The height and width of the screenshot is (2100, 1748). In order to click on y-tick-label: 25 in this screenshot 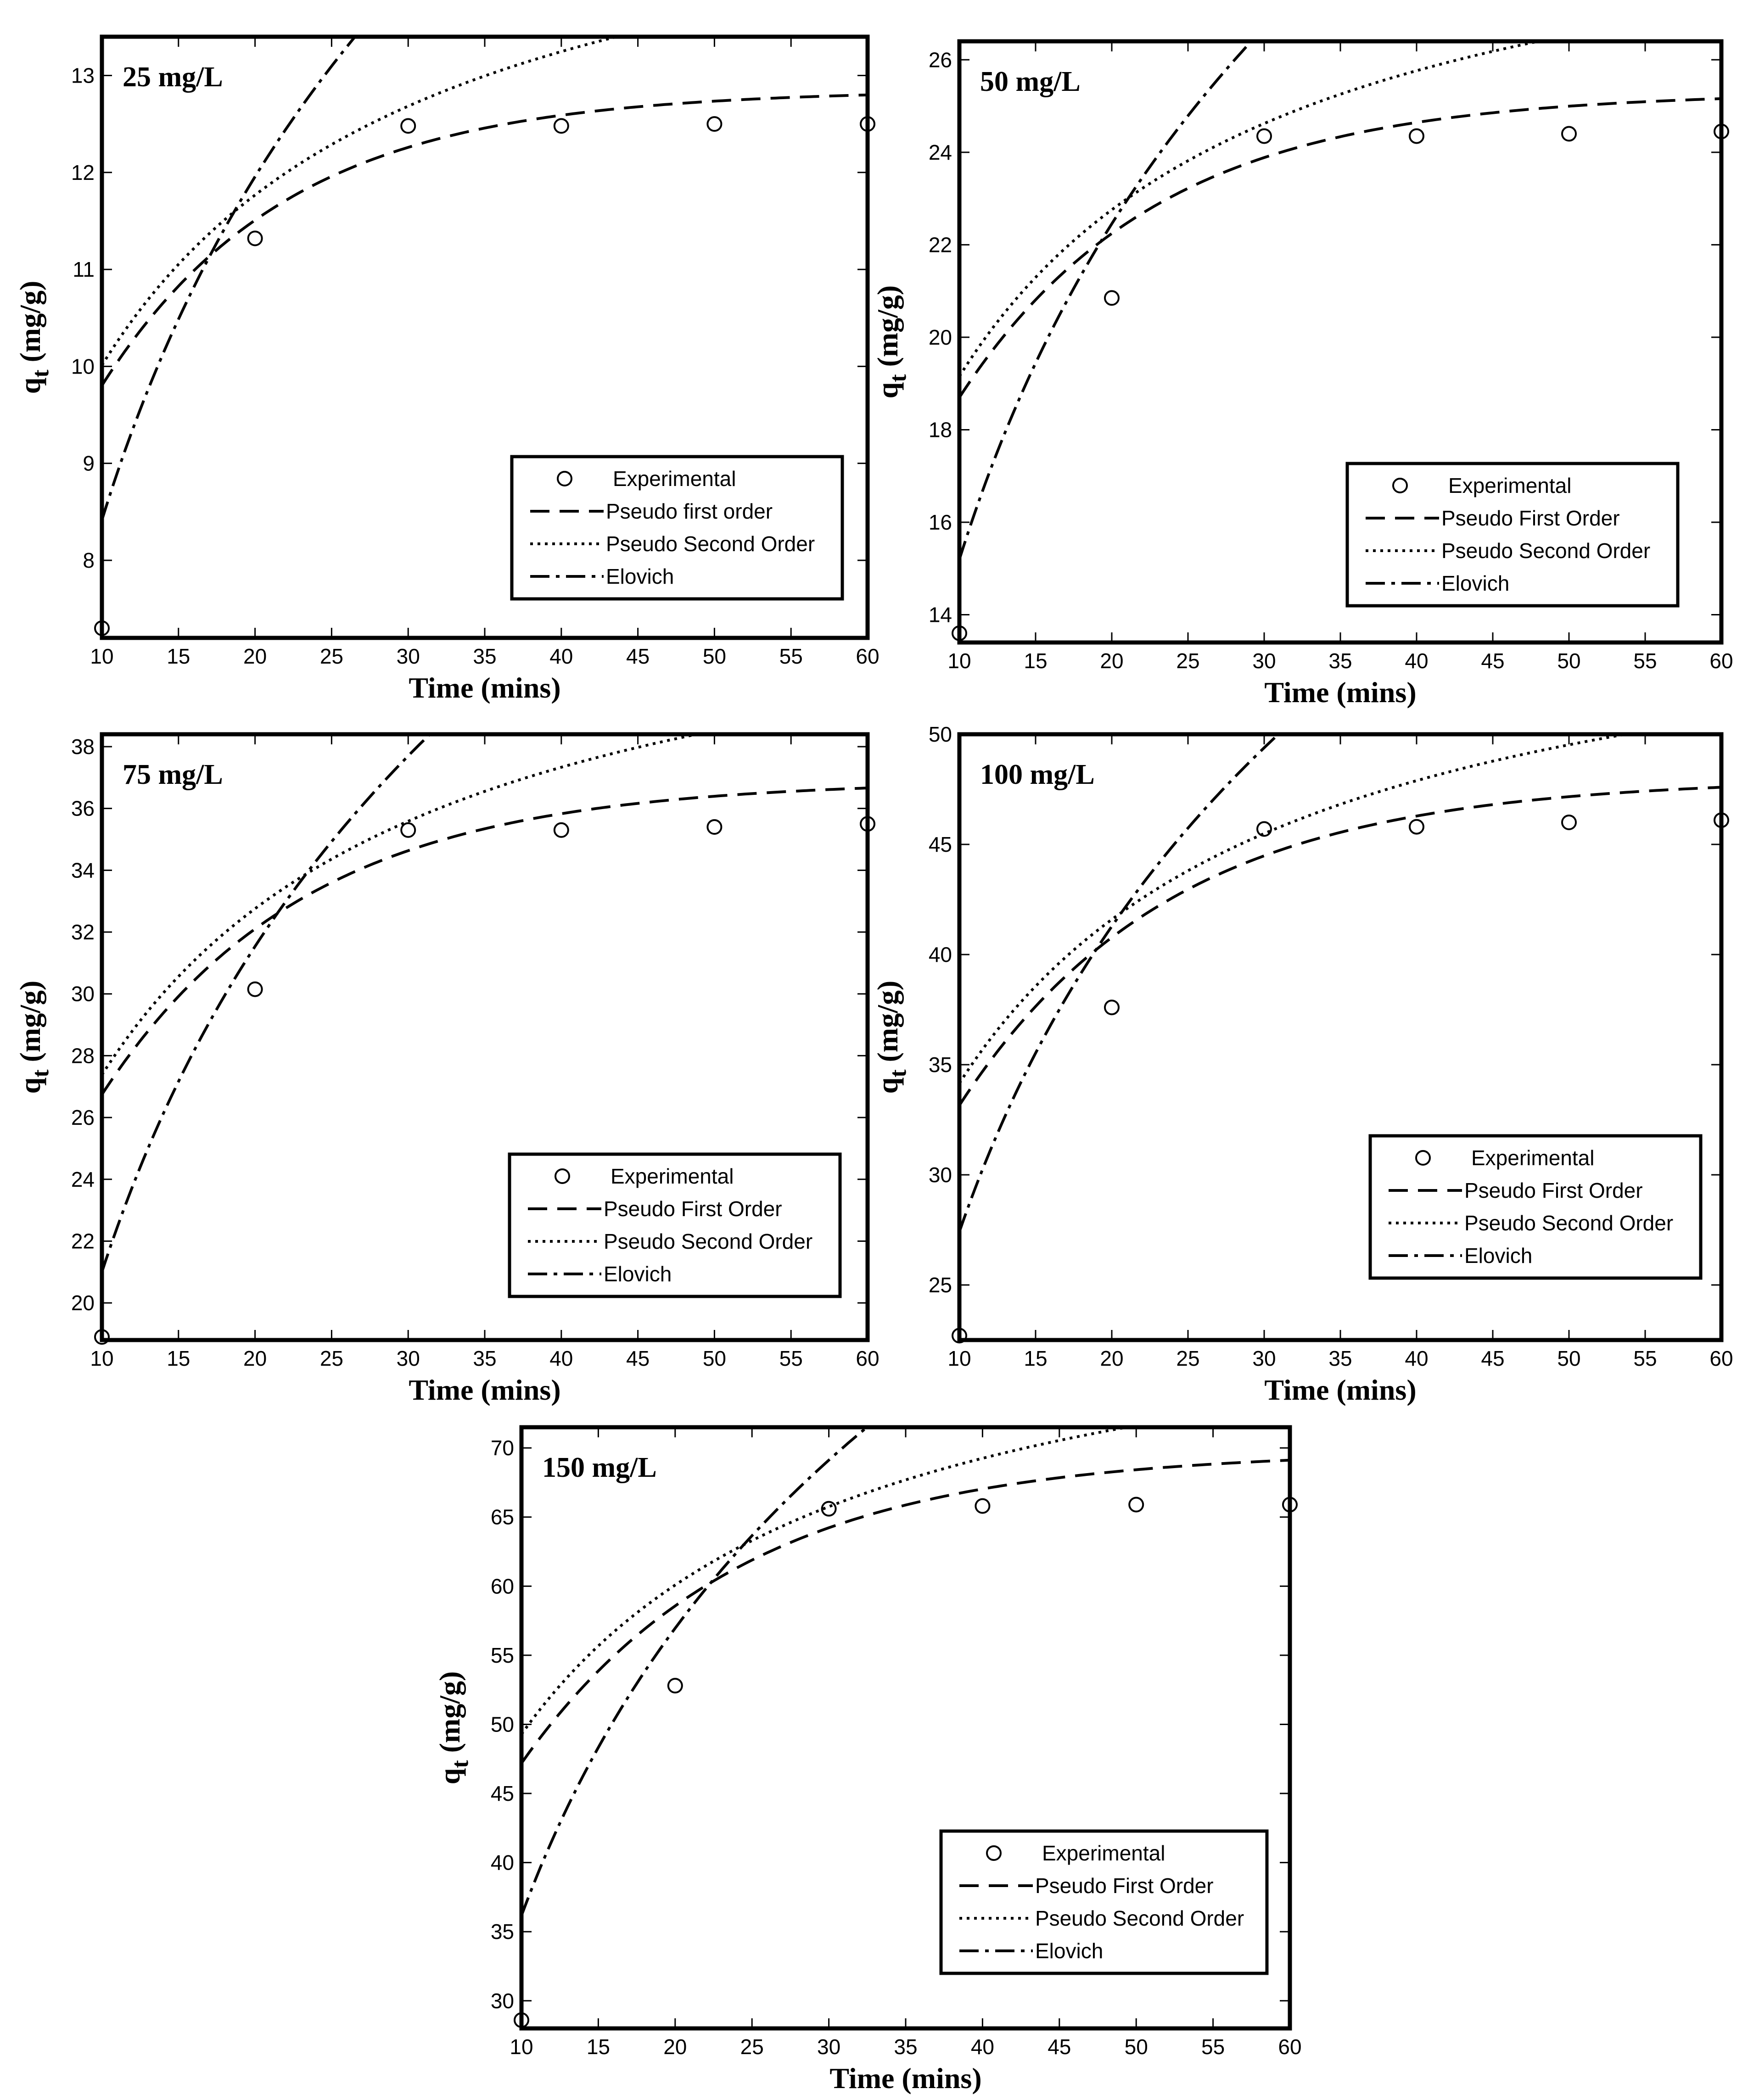, I will do `click(940, 1285)`.